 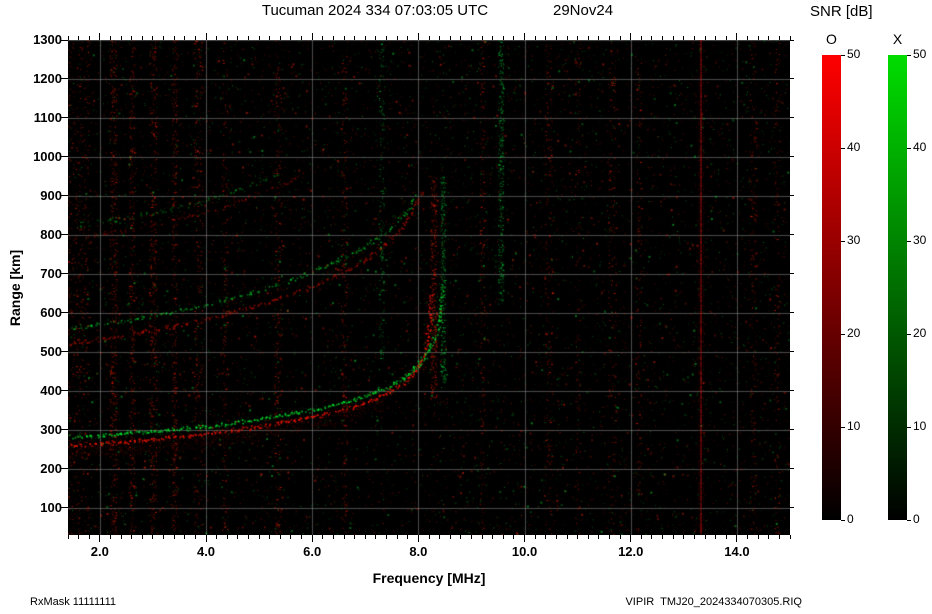 What do you see at coordinates (51, 429) in the screenshot?
I see `y-tick-label: 300` at bounding box center [51, 429].